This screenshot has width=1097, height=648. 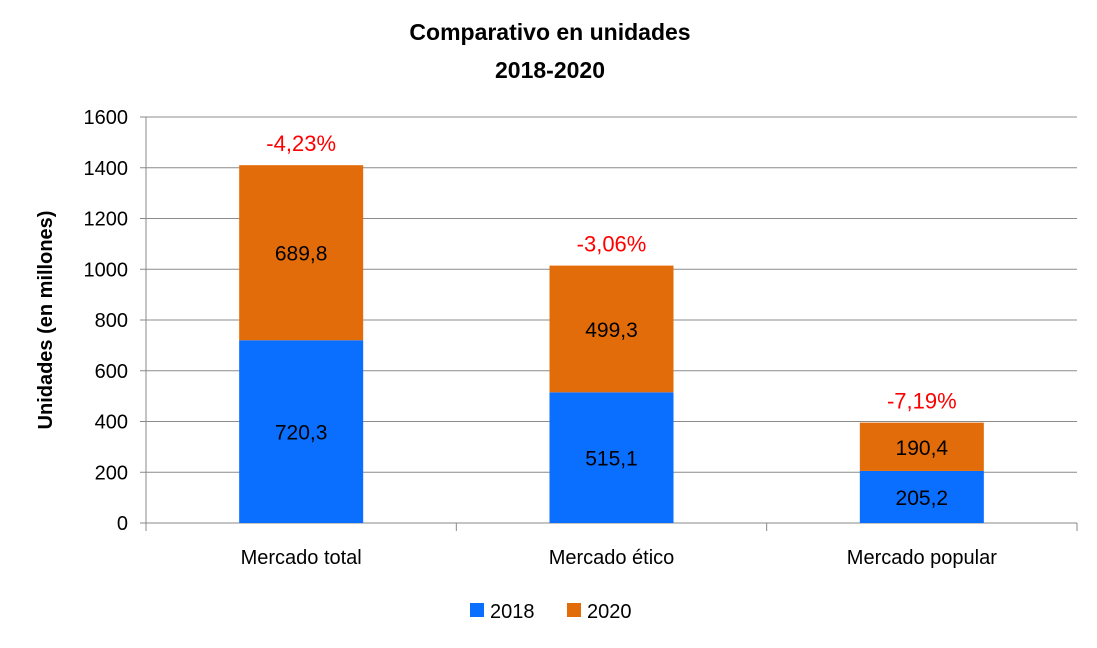 I want to click on legend-label-2020: 2020, so click(x=609, y=612).